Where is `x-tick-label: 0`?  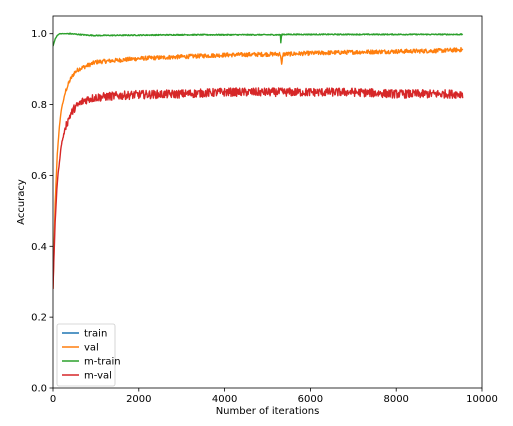 x-tick-label: 0 is located at coordinates (53, 399).